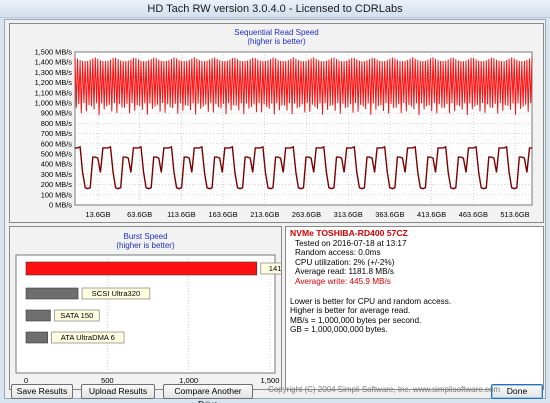  What do you see at coordinates (514, 214) in the screenshot?
I see `read-x-tick-label: 513.6GB` at bounding box center [514, 214].